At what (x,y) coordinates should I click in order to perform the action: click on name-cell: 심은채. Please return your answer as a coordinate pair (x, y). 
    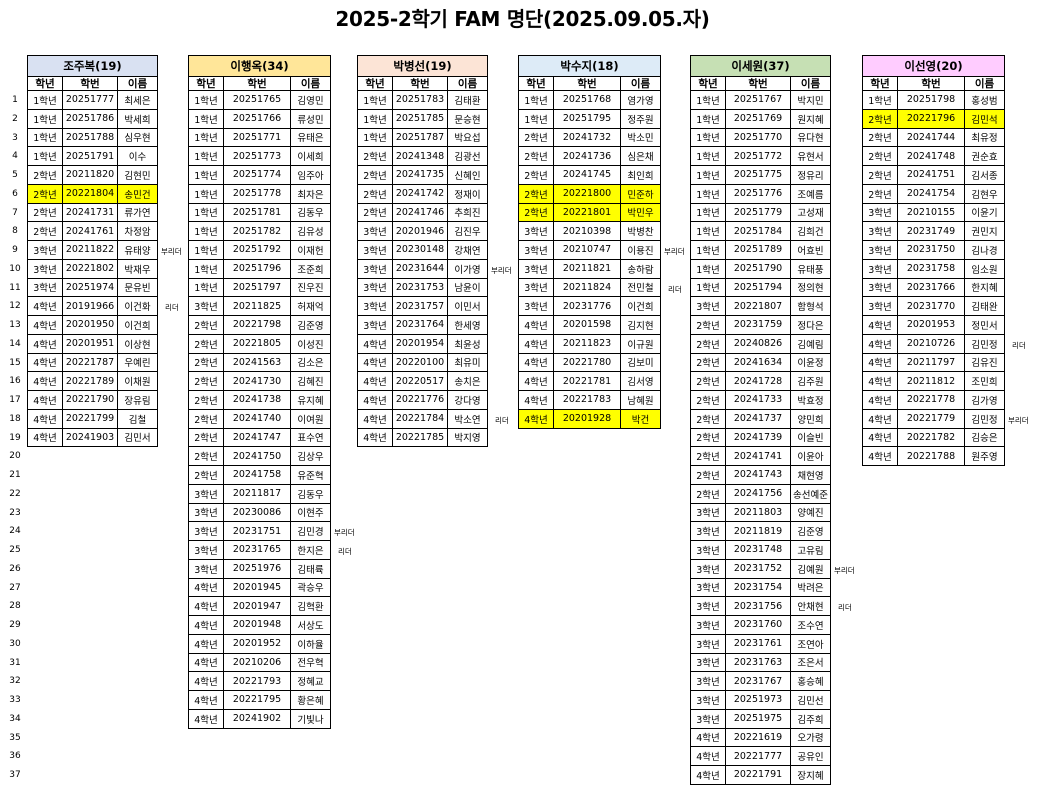
    Looking at the image, I should click on (640, 156).